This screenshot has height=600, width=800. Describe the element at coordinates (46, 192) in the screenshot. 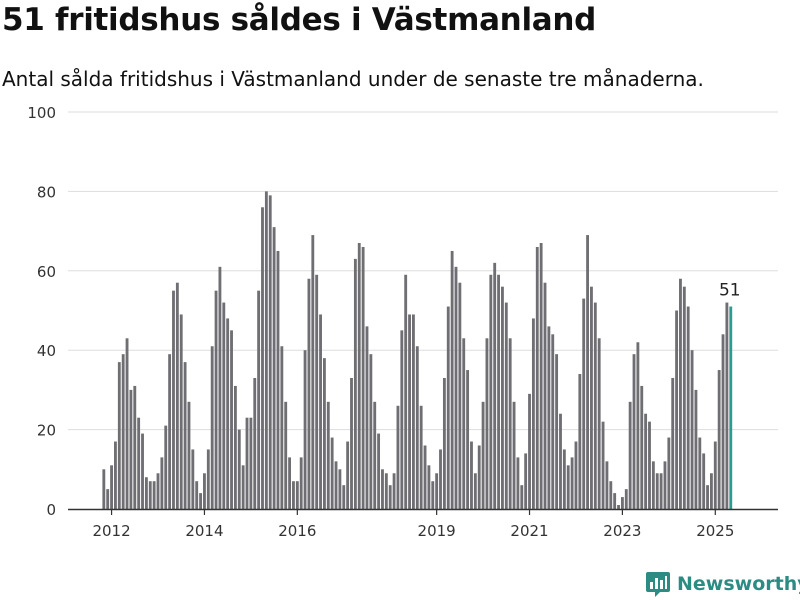

I see `y-tick-label: 80` at that location.